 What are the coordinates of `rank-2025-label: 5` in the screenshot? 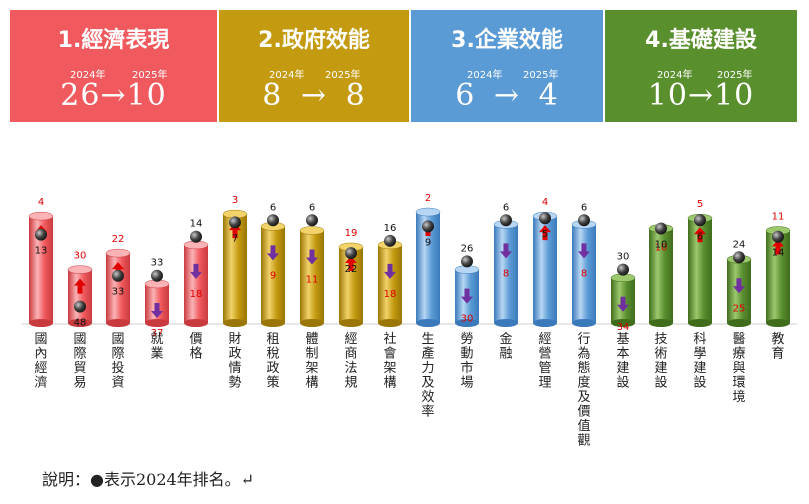 It's located at (700, 204).